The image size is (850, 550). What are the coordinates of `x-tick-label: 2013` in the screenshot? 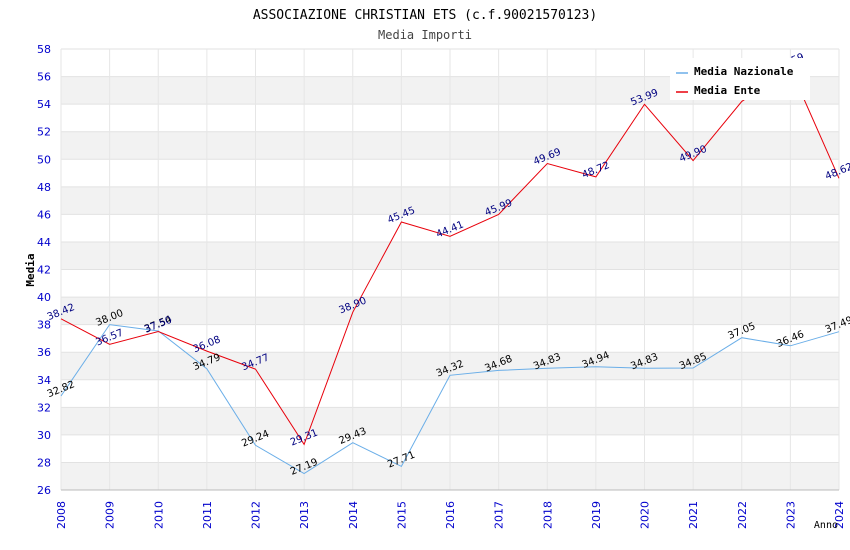 It's located at (304, 515).